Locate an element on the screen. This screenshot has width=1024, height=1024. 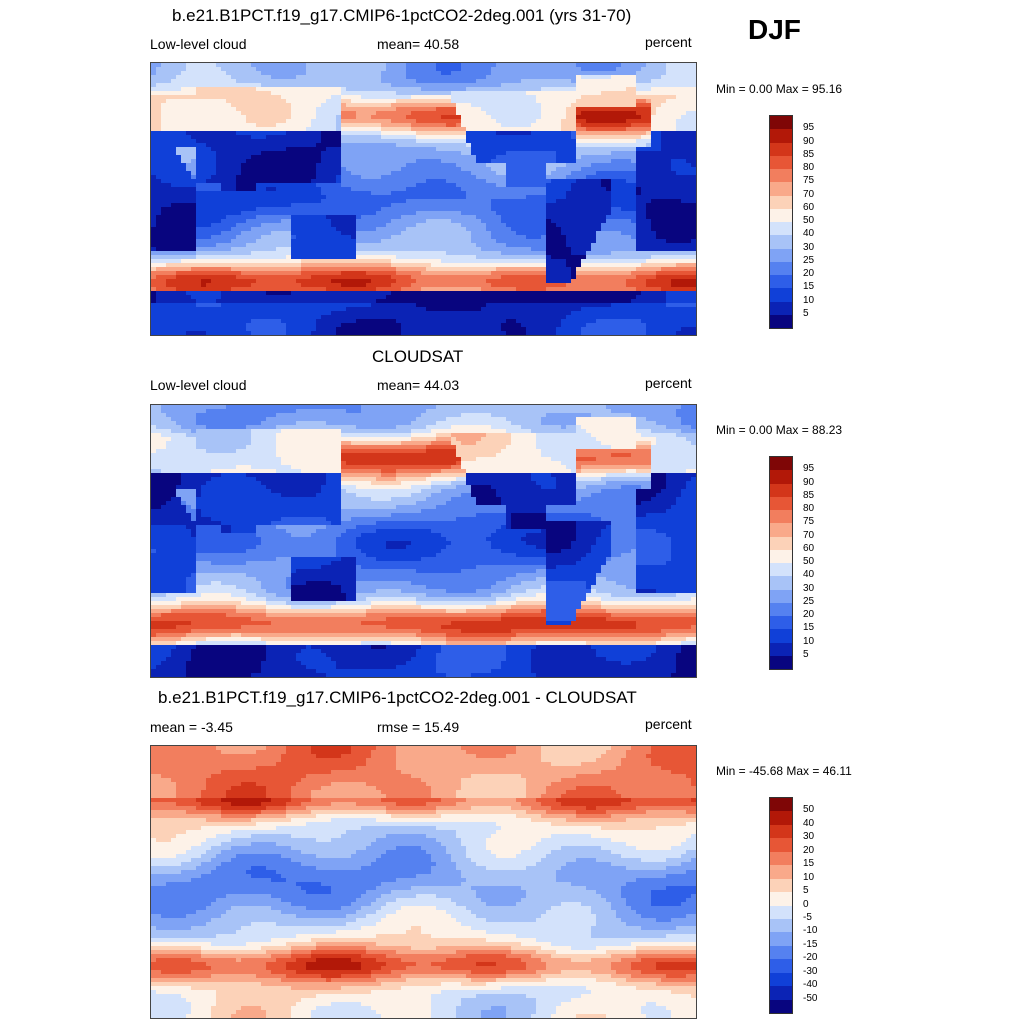
colorbar-tick-label: -30 is located at coordinates (810, 971).